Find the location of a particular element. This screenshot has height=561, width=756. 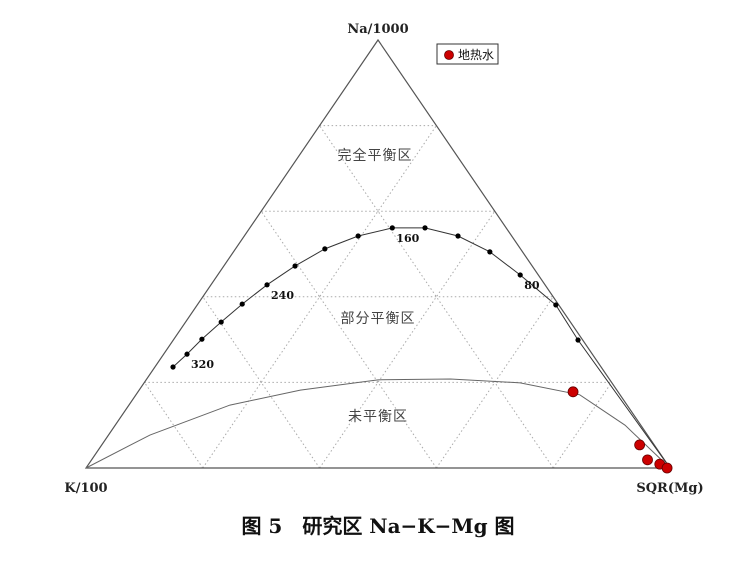

region-label: 完全平衡区 is located at coordinates (375, 155).